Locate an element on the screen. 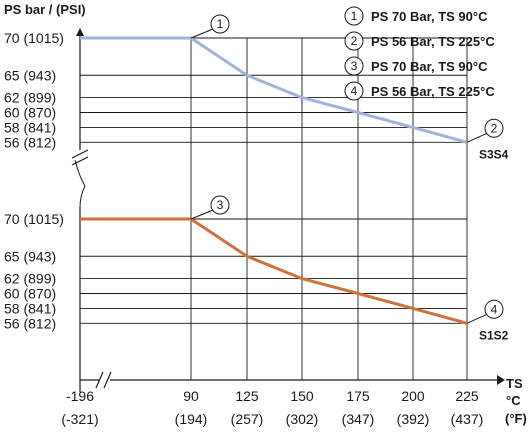 This screenshot has height=435, width=528. point-marker: 2 is located at coordinates (485, 130).